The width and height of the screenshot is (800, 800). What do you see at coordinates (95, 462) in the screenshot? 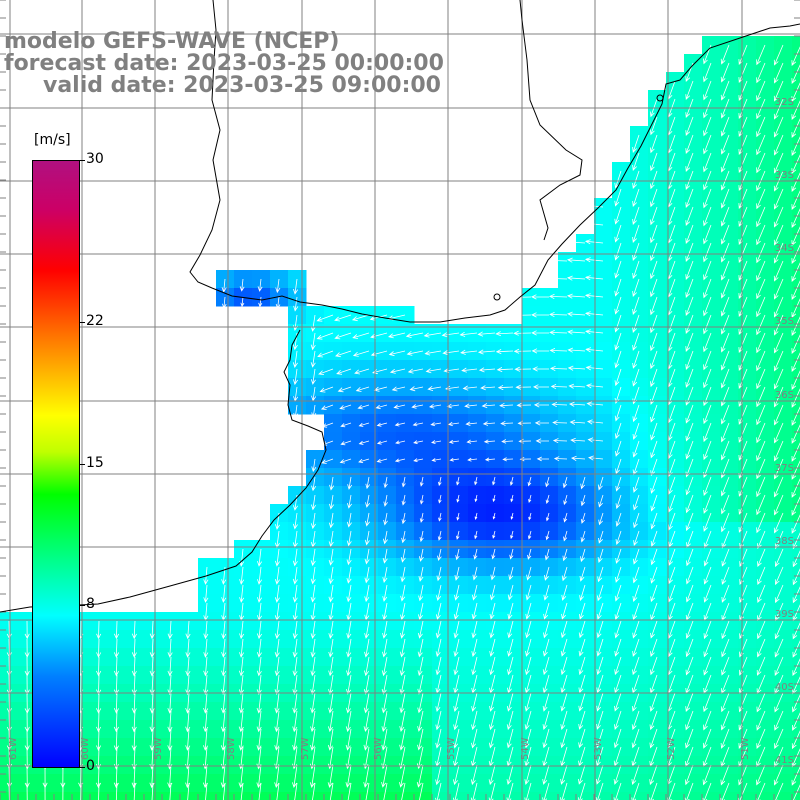
I see `colorbar-tick-label: 15` at bounding box center [95, 462].